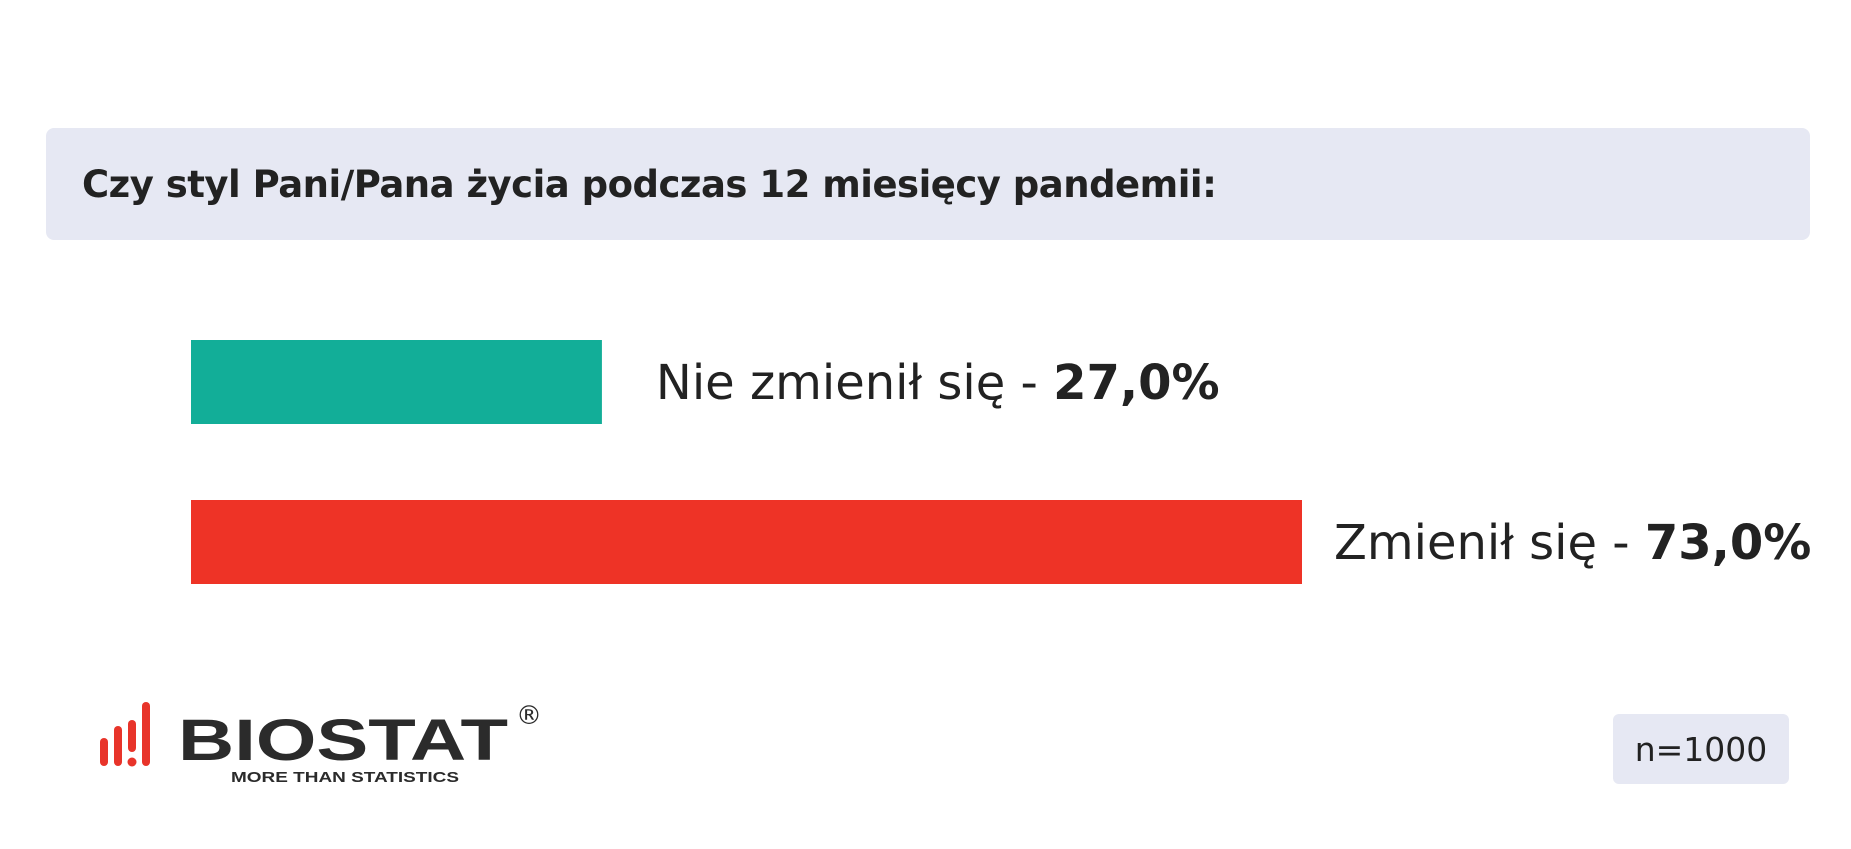 This screenshot has height=849, width=1851. What do you see at coordinates (529, 716) in the screenshot?
I see `registered-mark: ®` at bounding box center [529, 716].